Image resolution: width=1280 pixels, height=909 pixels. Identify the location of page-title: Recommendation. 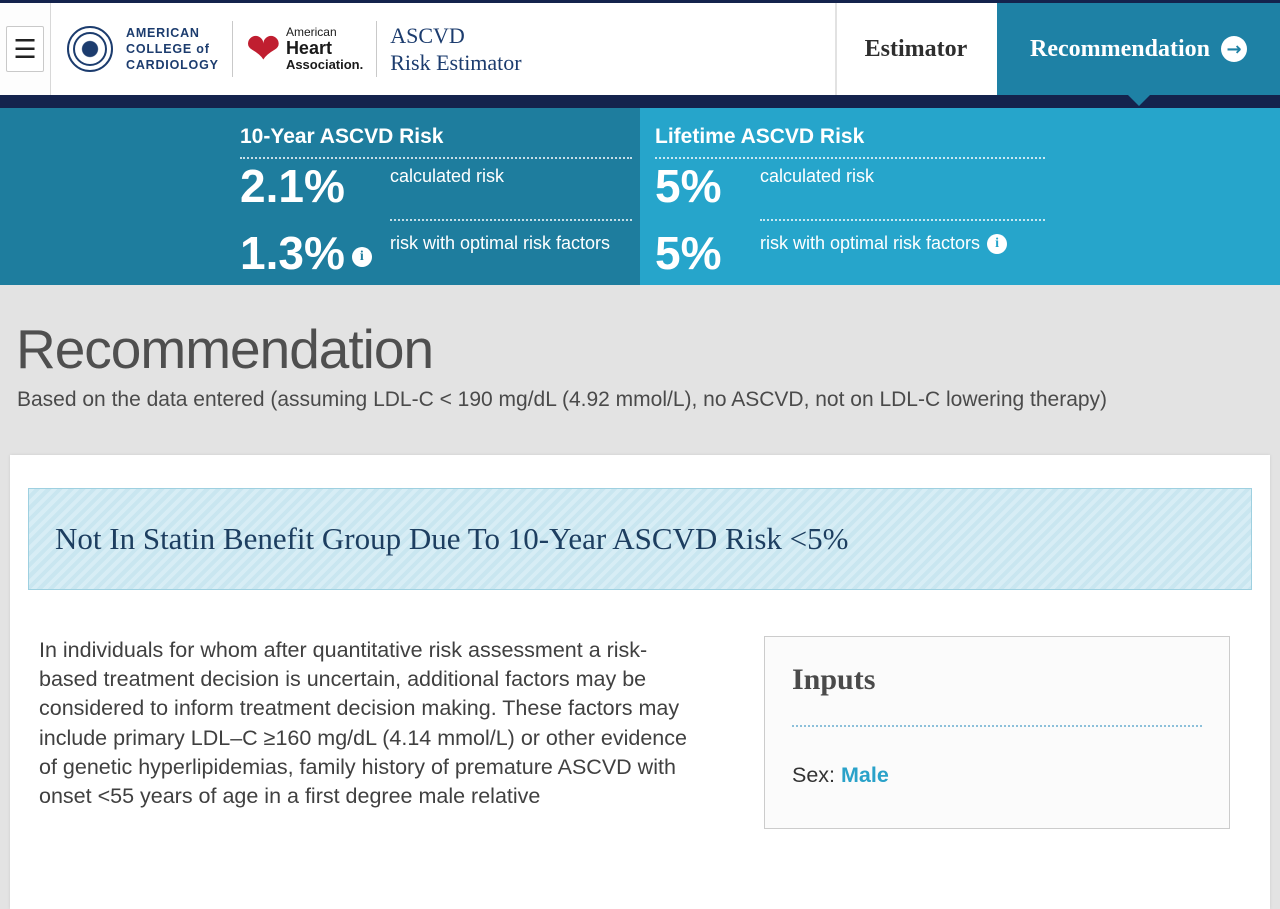
(225, 349).